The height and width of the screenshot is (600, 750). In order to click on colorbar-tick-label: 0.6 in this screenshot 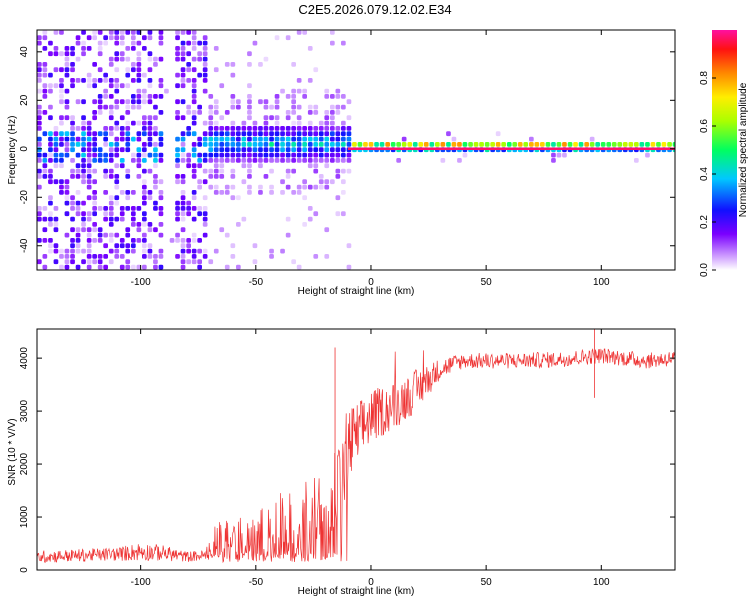, I will do `click(704, 126)`.